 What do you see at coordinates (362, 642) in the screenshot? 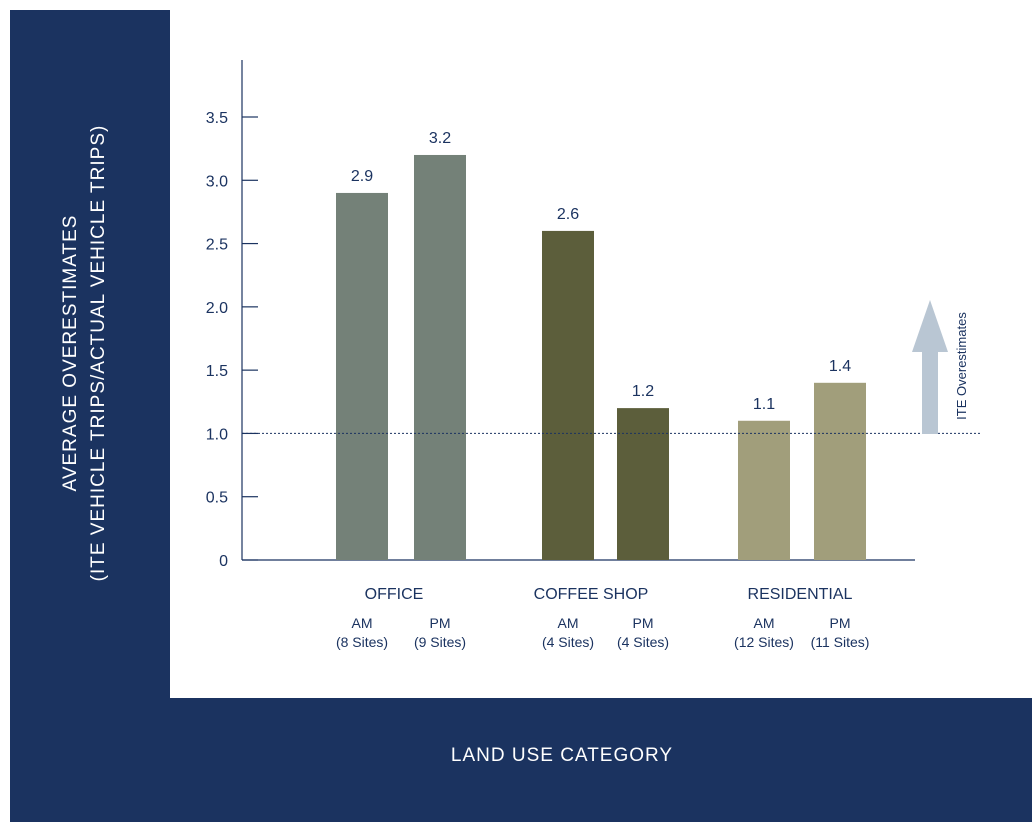
I see `bar-sites-label: (8 Sites)` at bounding box center [362, 642].